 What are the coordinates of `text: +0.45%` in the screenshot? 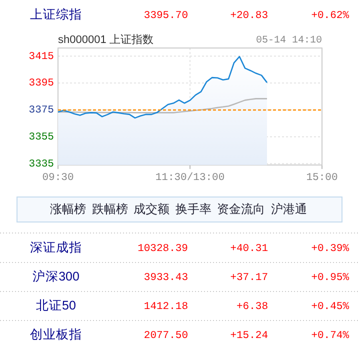 It's located at (330, 306).